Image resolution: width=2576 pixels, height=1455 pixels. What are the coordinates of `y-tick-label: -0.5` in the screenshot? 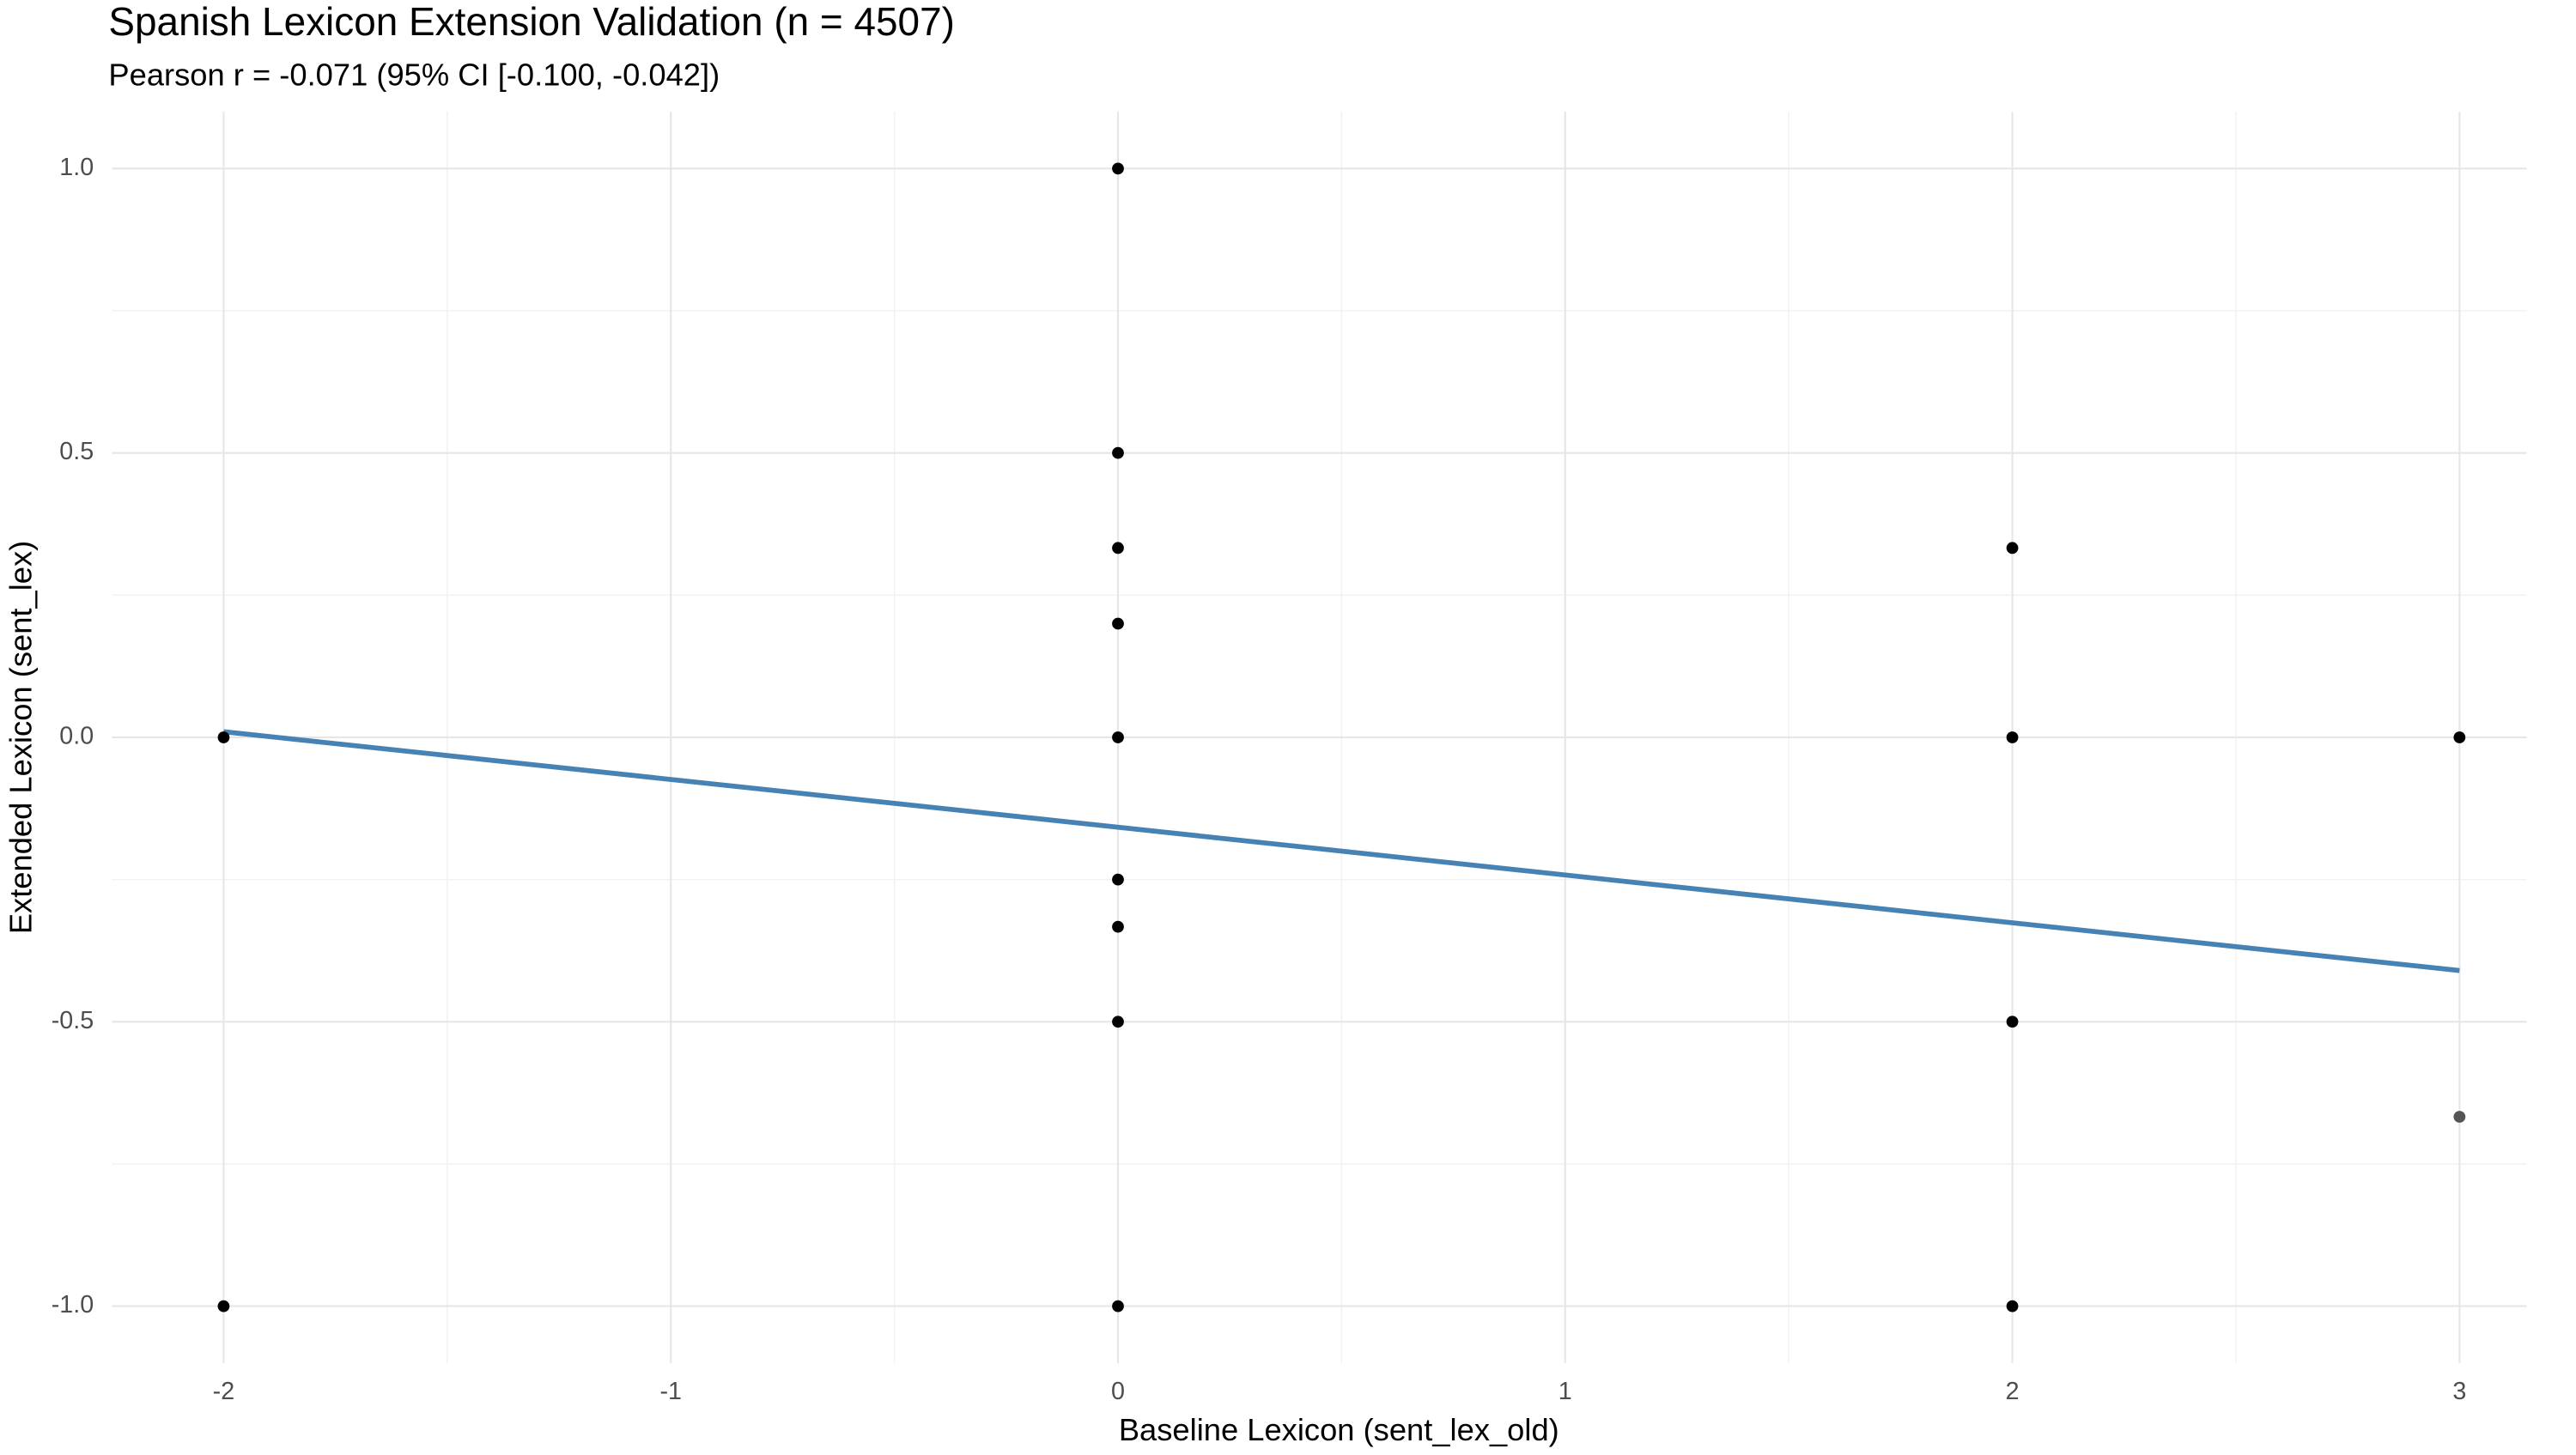 It's located at (73, 1021).